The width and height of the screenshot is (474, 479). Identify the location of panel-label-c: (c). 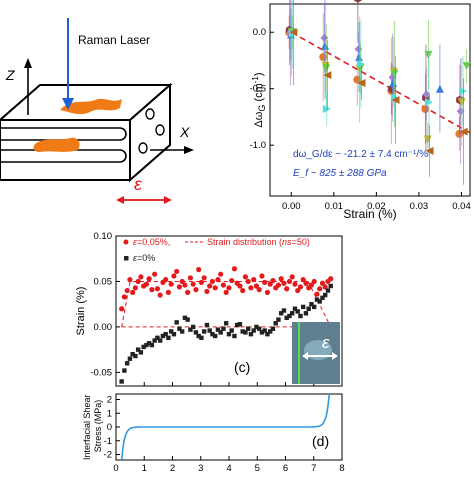
(242, 367).